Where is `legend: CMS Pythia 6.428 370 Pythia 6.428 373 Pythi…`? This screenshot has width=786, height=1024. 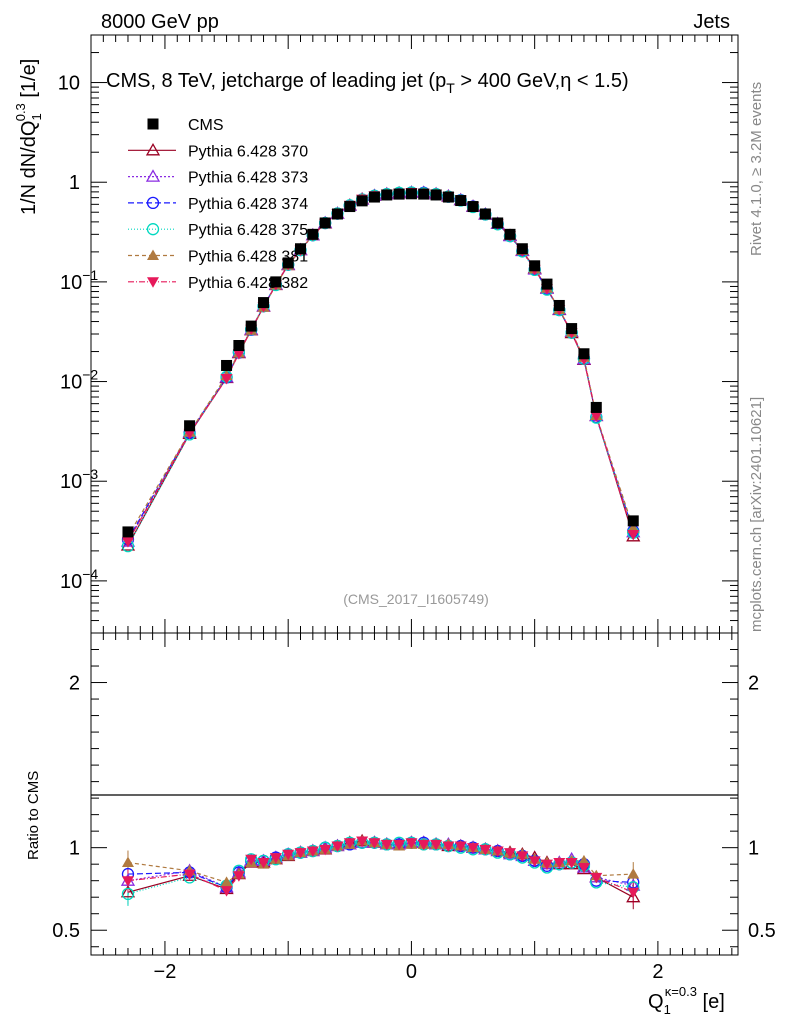
legend: CMS Pythia 6.428 370 Pythia 6.428 373 Pythi… is located at coordinates (218, 204).